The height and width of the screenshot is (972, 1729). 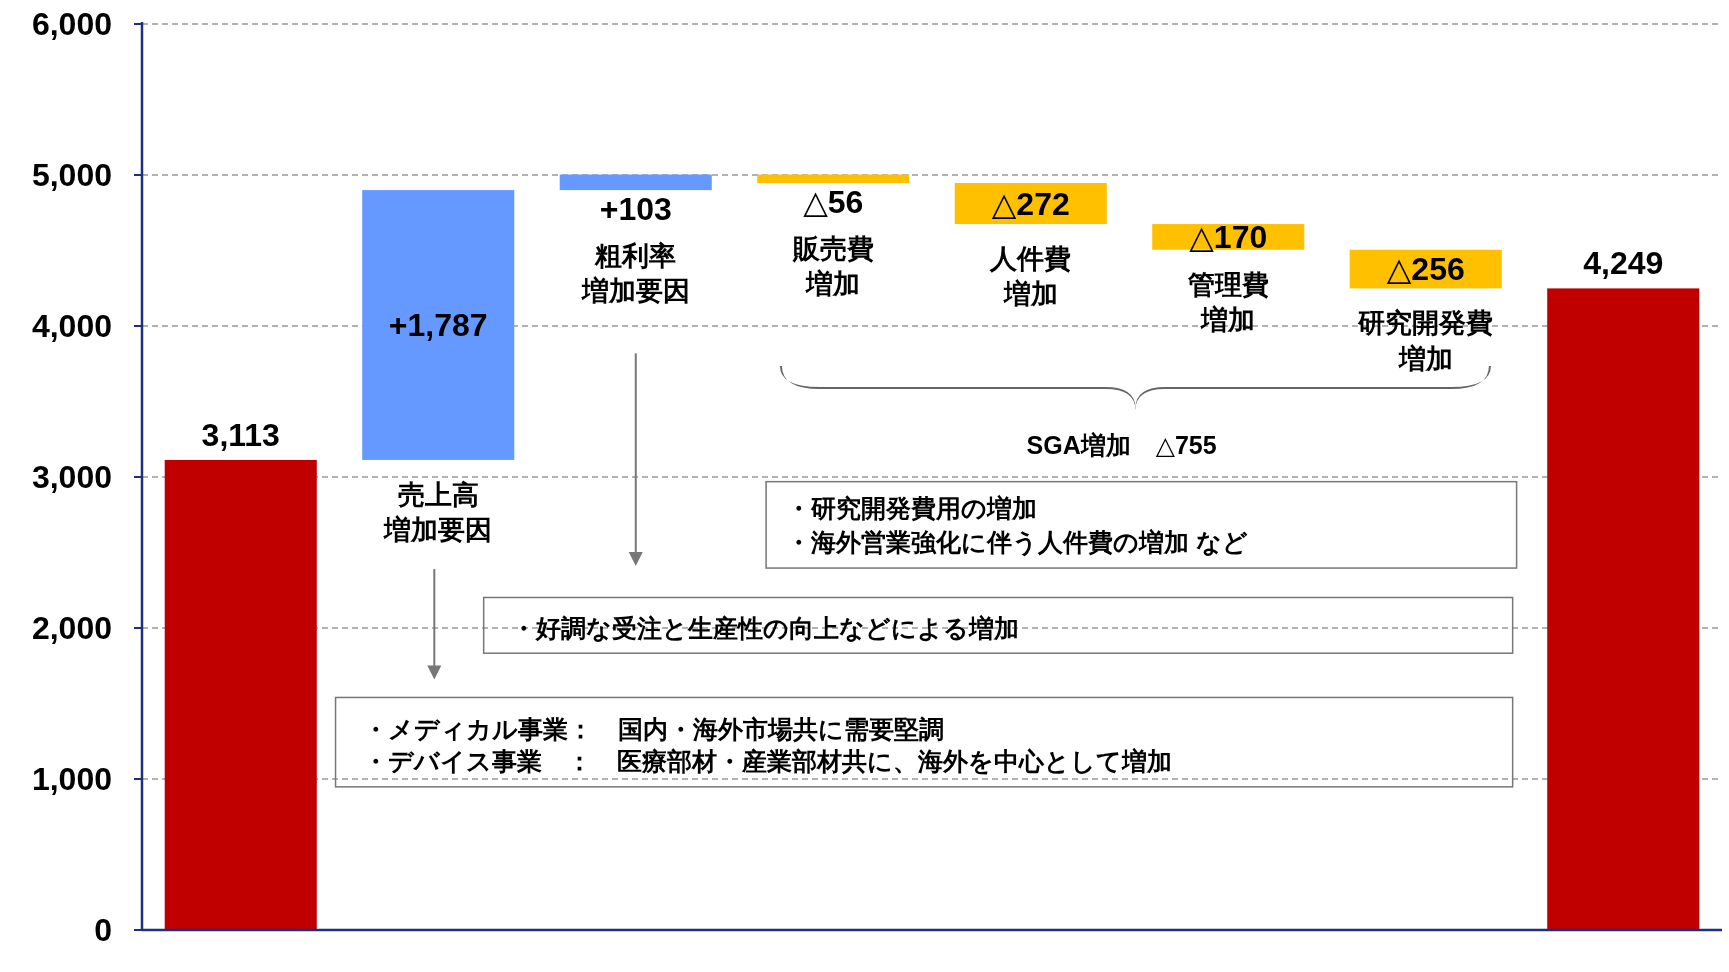 What do you see at coordinates (1030, 203) in the screenshot?
I see `data-label: △272` at bounding box center [1030, 203].